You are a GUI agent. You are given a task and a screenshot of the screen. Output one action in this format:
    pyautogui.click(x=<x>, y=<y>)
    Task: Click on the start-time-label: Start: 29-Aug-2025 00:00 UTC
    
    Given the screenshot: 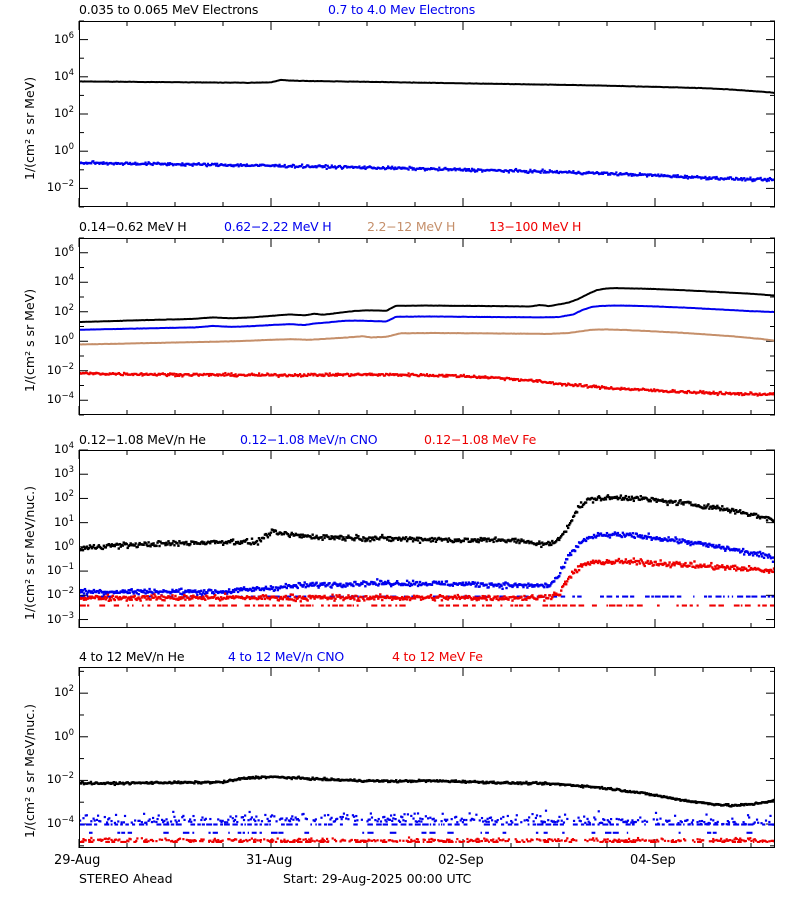 What is the action you would take?
    pyautogui.click(x=377, y=878)
    